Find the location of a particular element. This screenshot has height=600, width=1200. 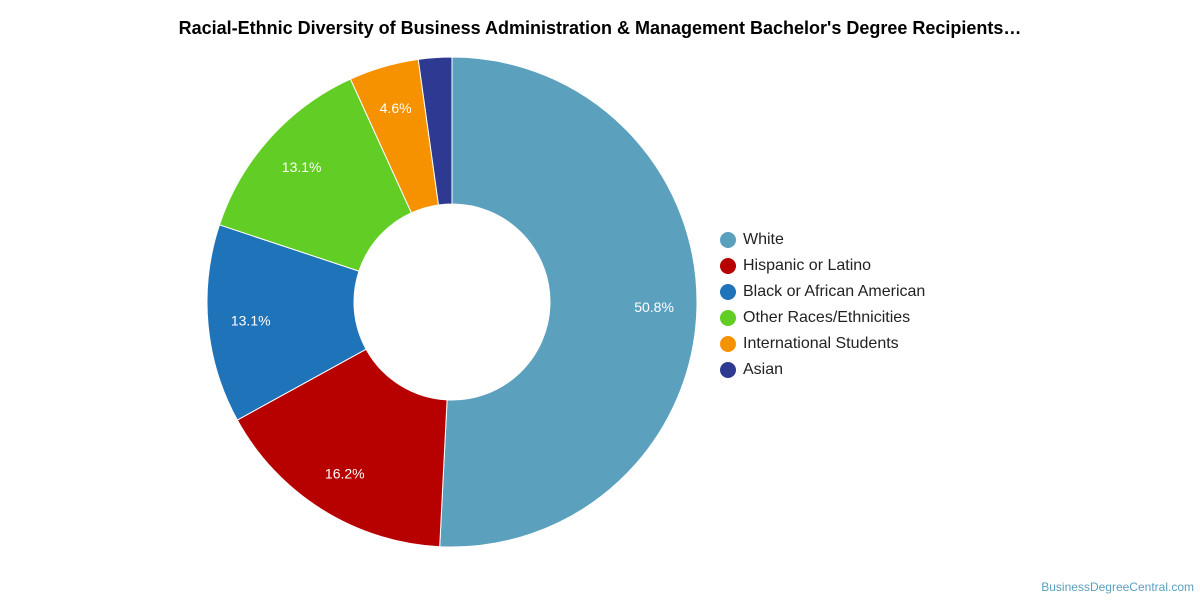

slice-black-or-african-american is located at coordinates (286, 322).